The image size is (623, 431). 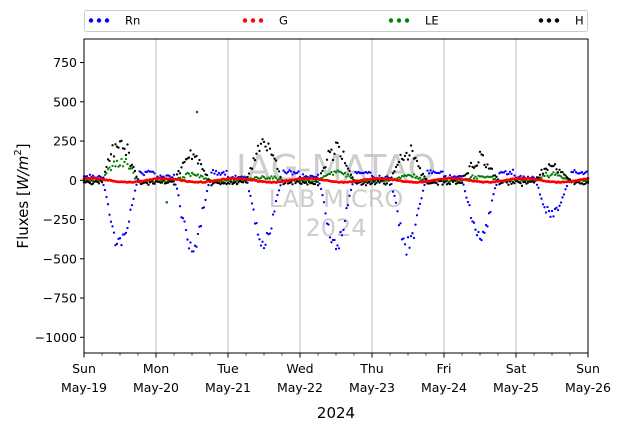 What do you see at coordinates (23, 146) in the screenshot?
I see `y-axis-title-close: ]` at bounding box center [23, 146].